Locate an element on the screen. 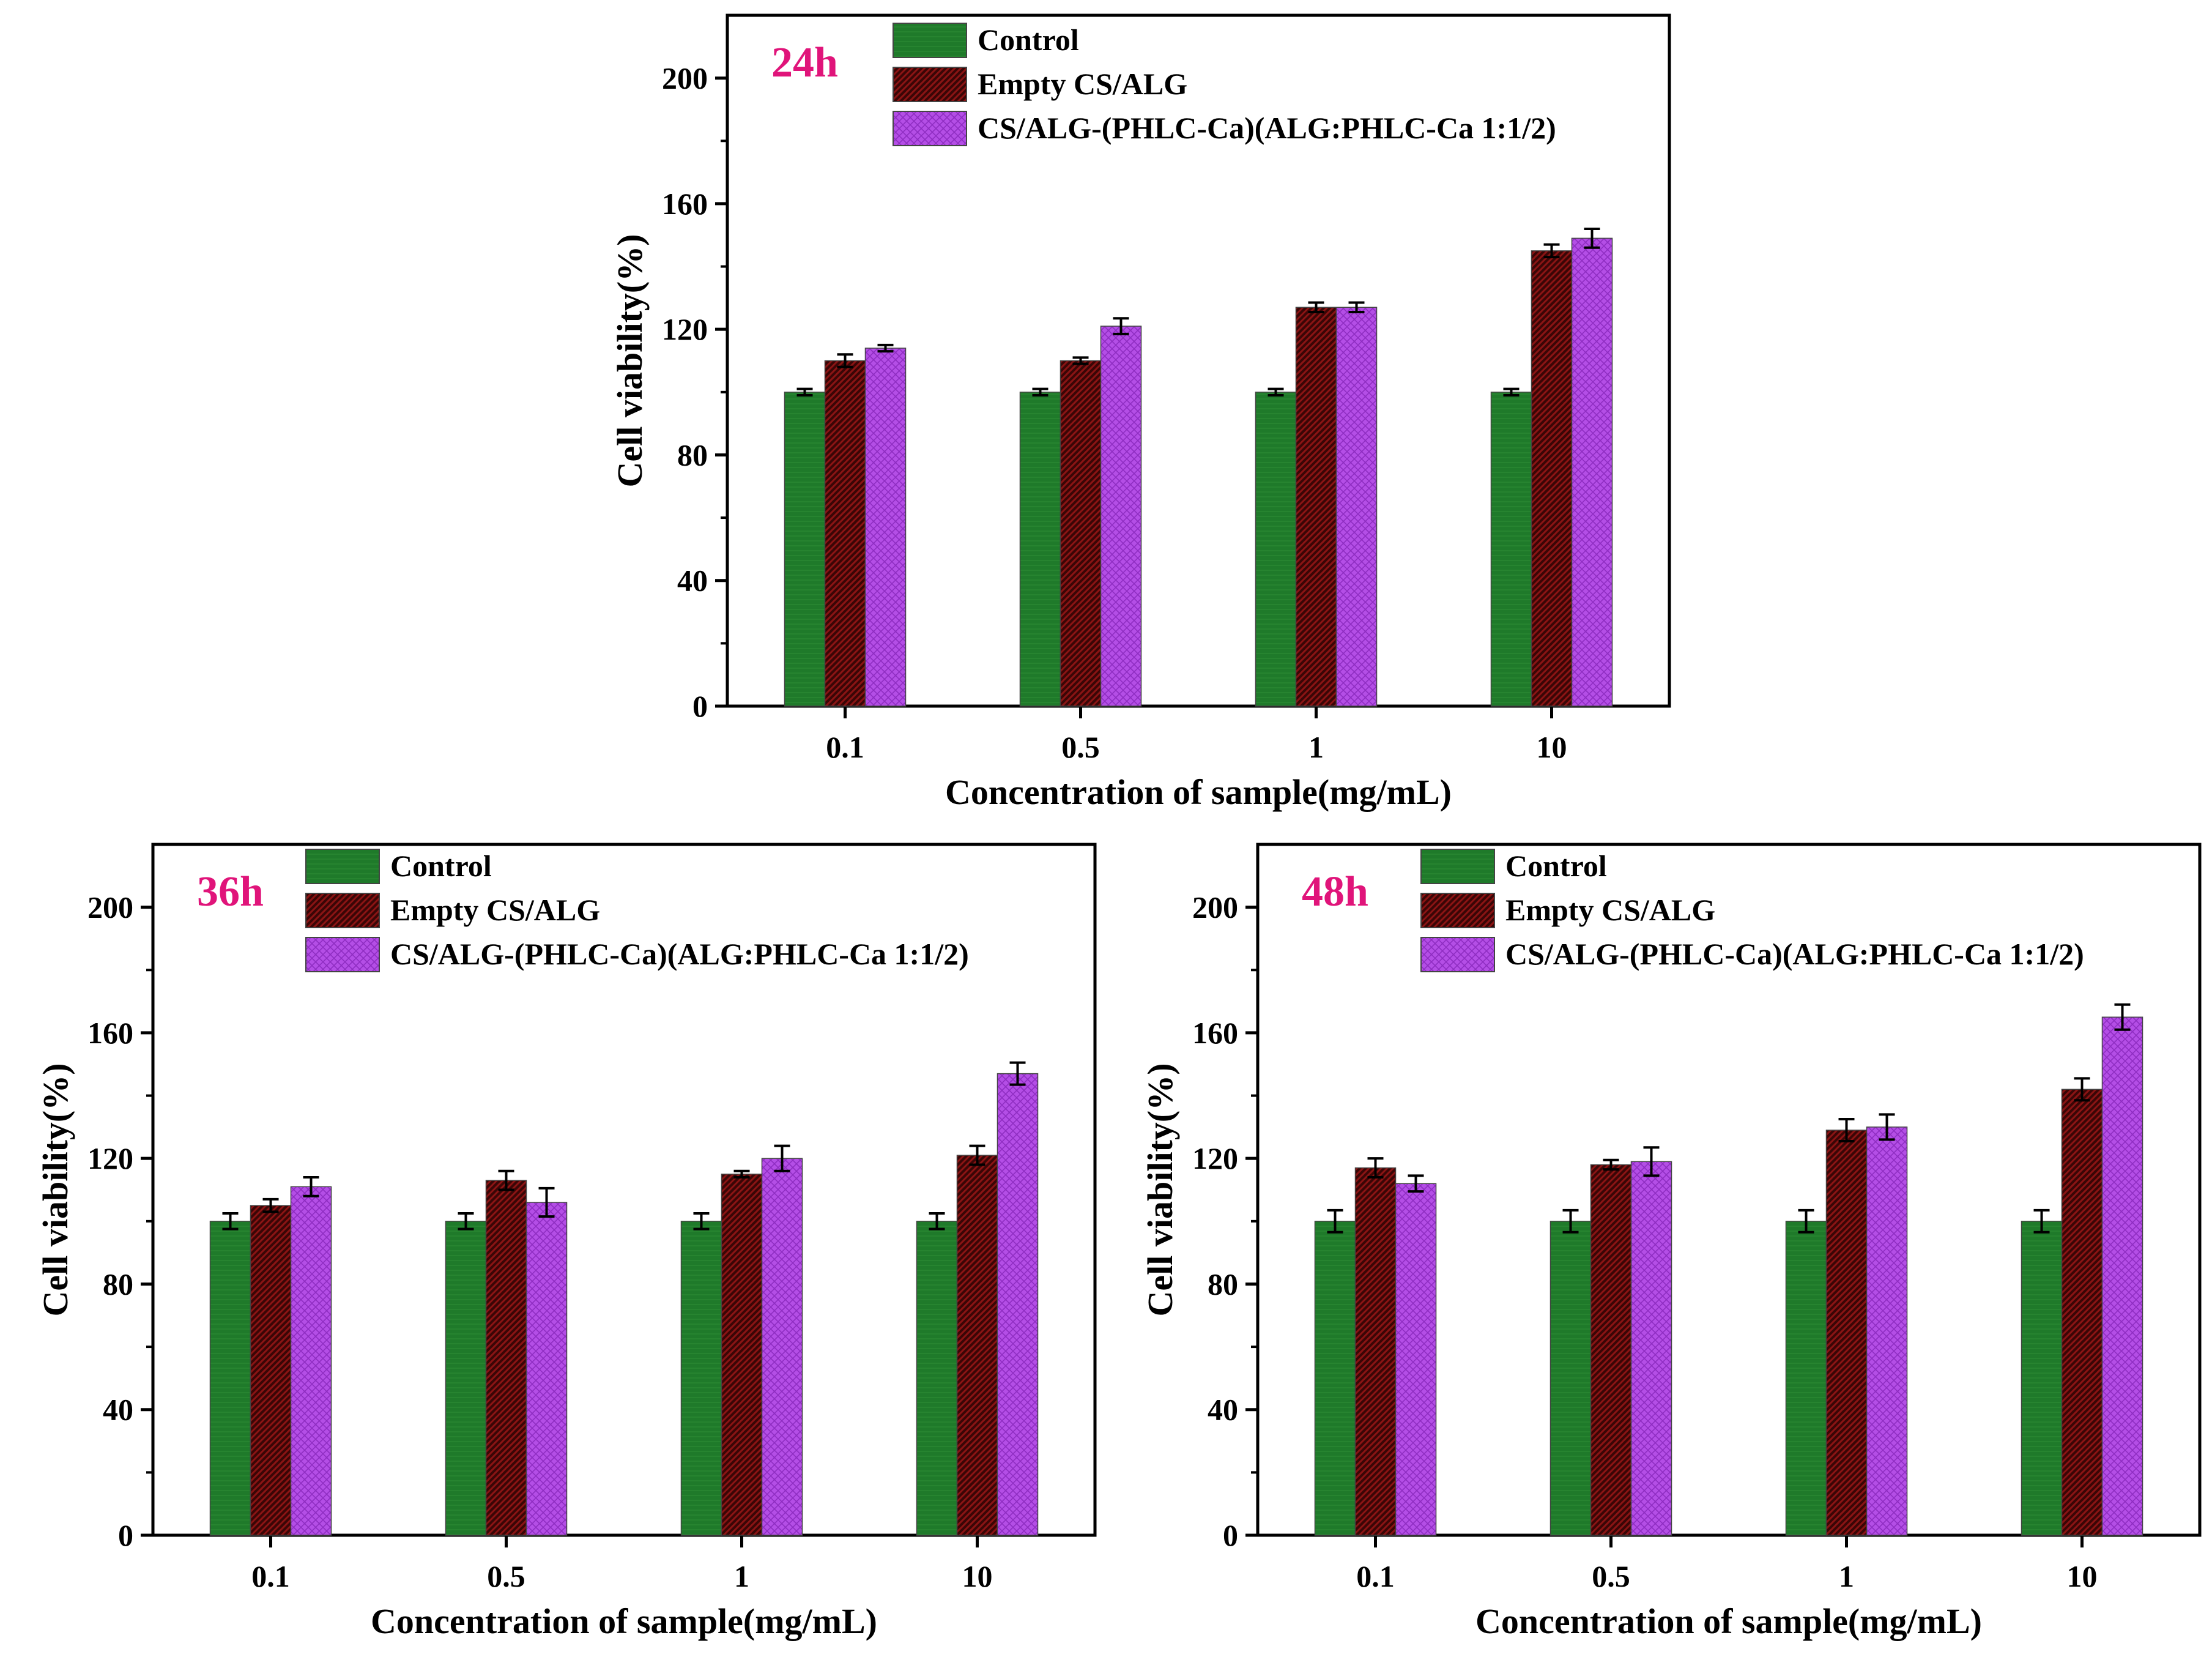 The height and width of the screenshot is (1657, 2212). panel-time-label: 48h is located at coordinates (1335, 891).